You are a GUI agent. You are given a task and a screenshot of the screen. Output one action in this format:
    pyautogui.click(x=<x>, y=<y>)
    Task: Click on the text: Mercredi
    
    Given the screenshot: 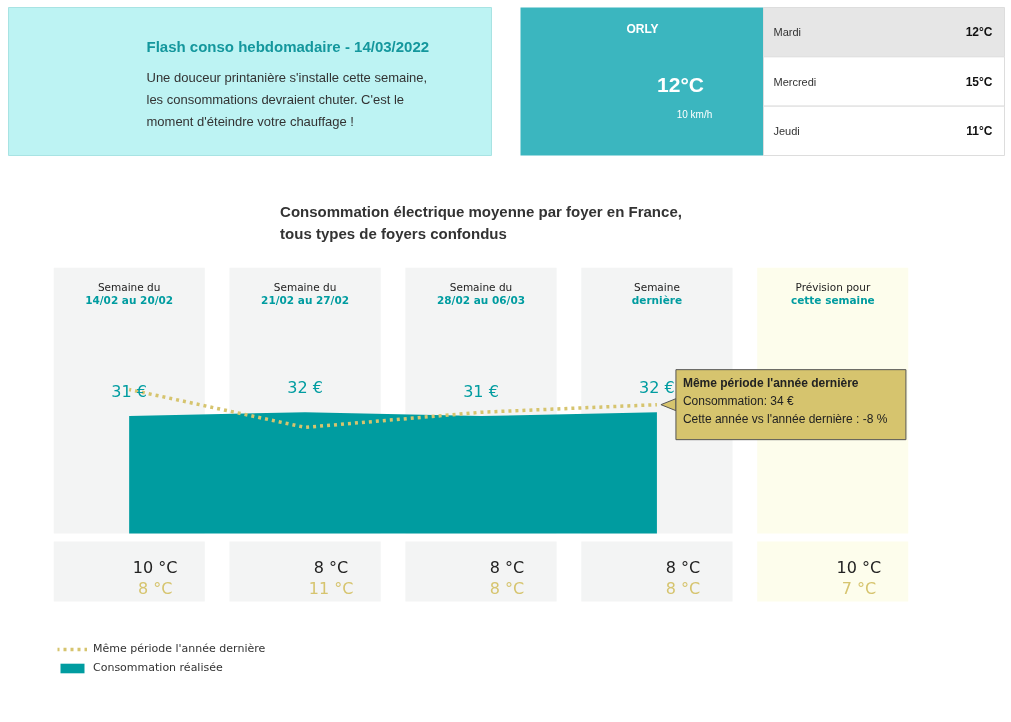 What is the action you would take?
    pyautogui.click(x=795, y=81)
    